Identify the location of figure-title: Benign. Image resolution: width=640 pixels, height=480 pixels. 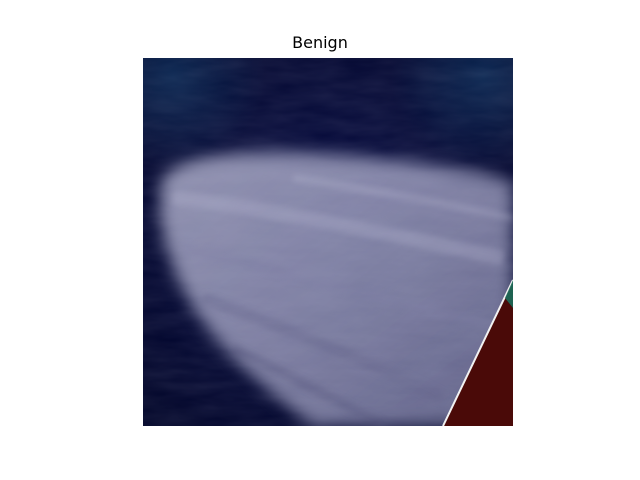
(320, 42).